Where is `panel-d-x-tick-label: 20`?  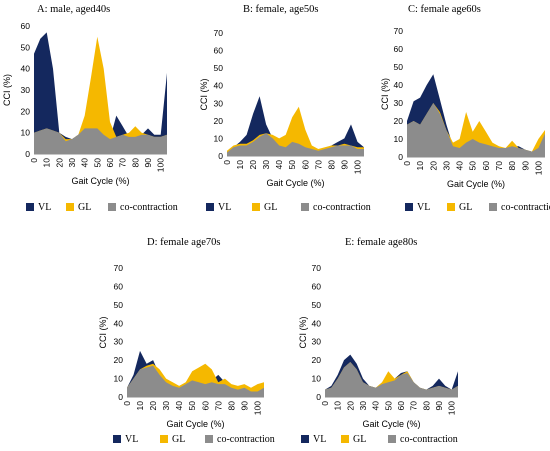 panel-d-x-tick-label: 20 is located at coordinates (153, 406).